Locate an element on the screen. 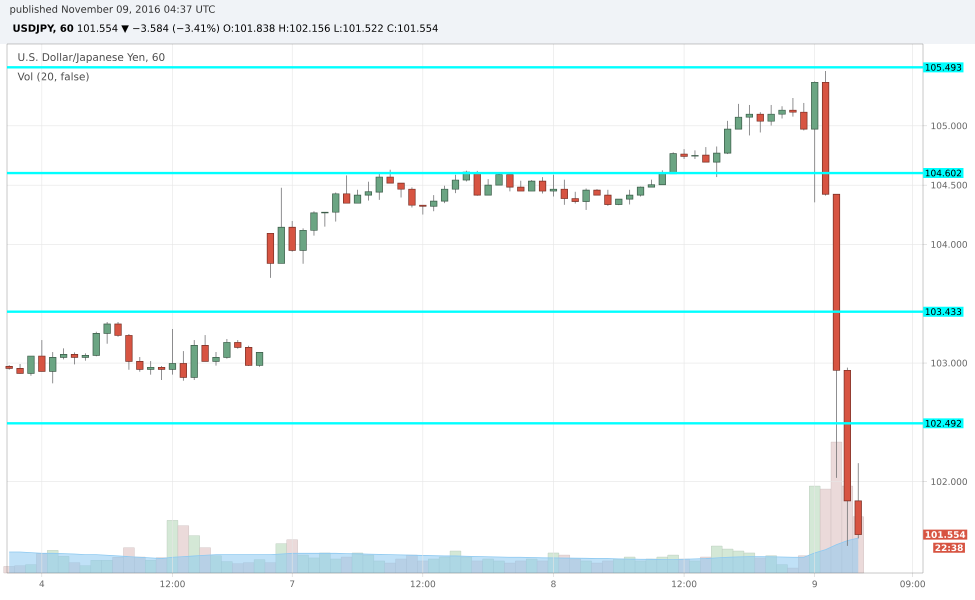 This screenshot has height=600, width=975. chart-title: Vol (20, false) is located at coordinates (53, 77).